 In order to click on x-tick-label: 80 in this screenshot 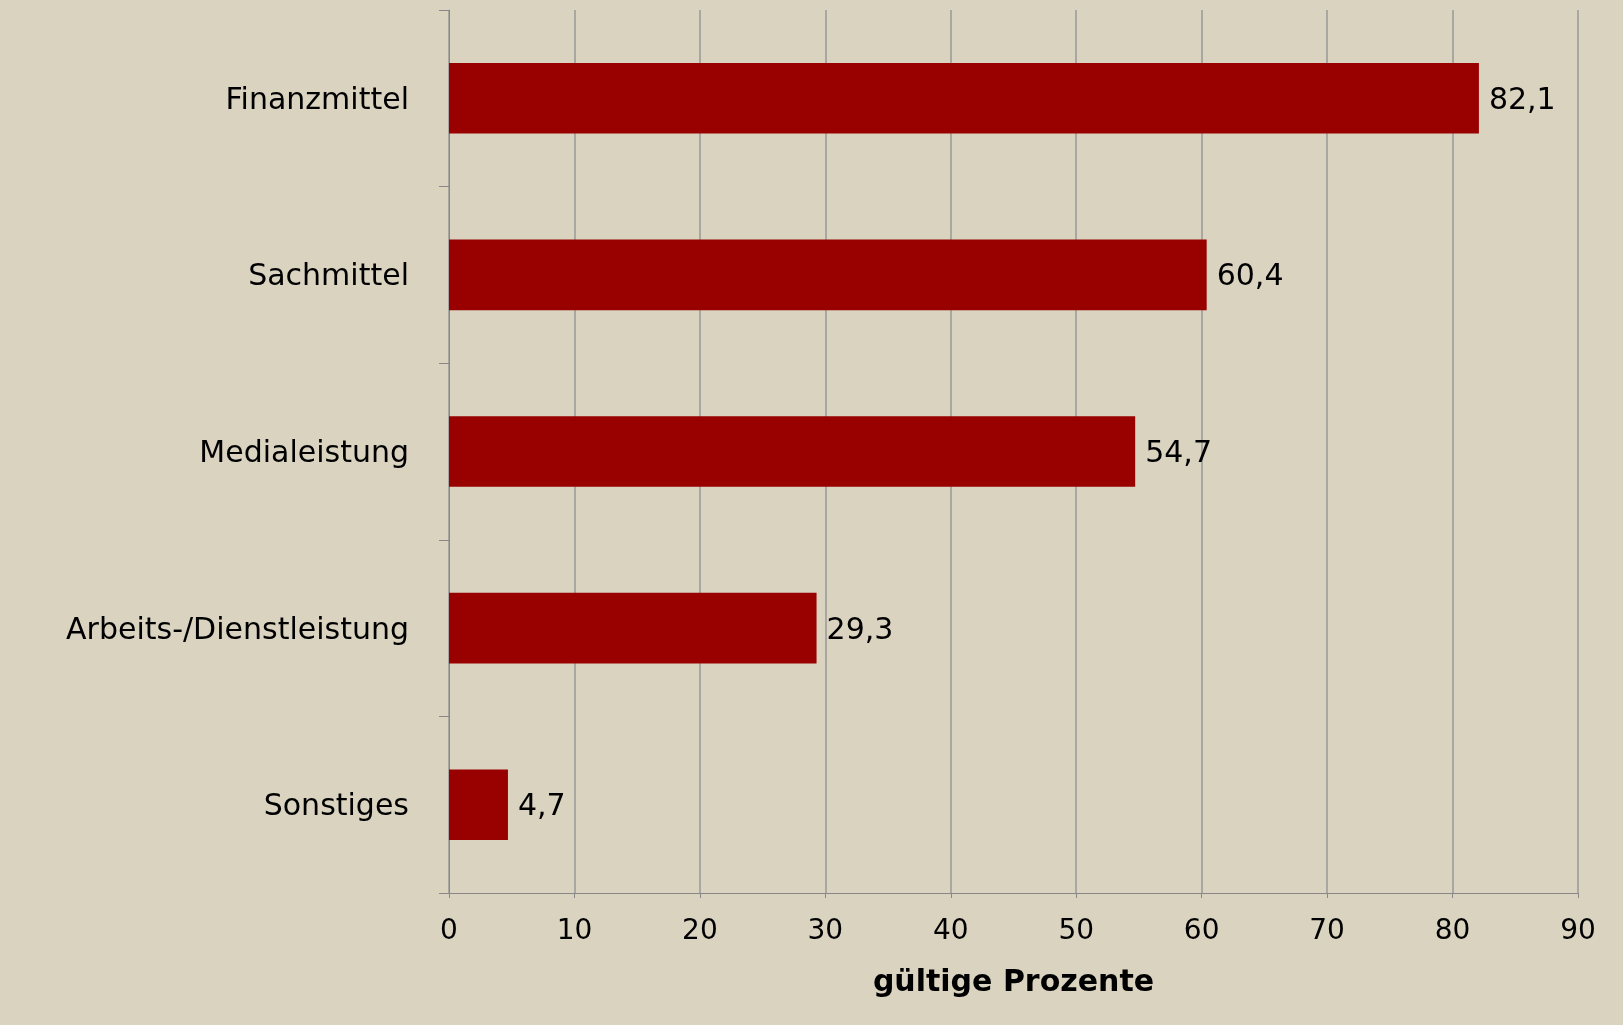, I will do `click(1452, 929)`.